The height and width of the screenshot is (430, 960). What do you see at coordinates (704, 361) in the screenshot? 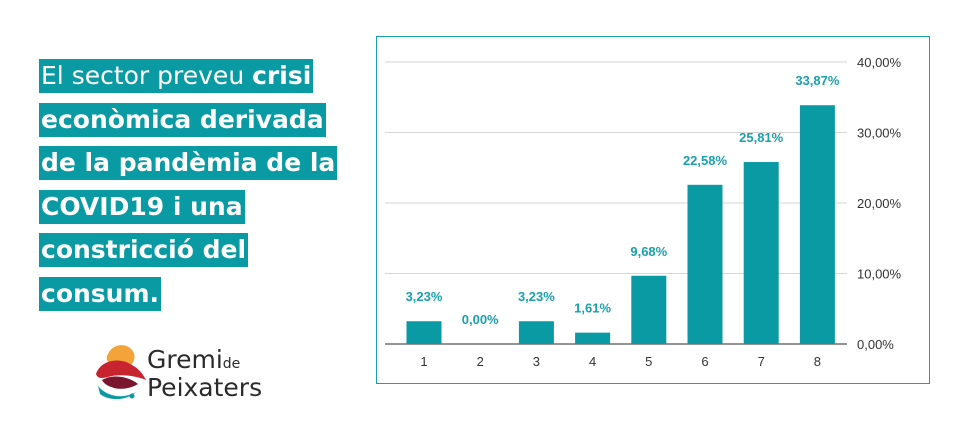
I see `x-tick-label: 6` at bounding box center [704, 361].